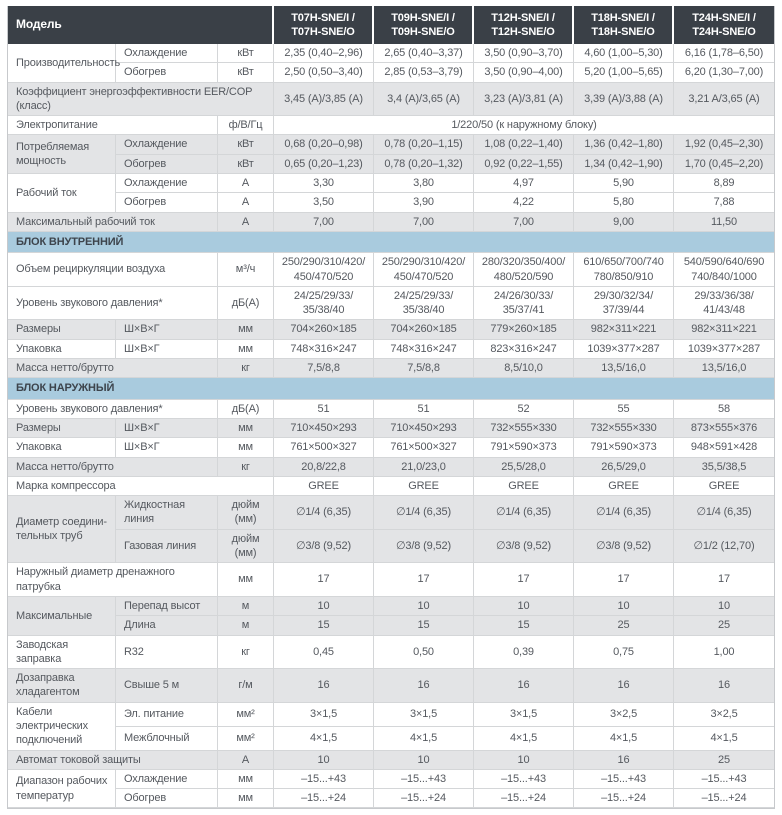 The width and height of the screenshot is (782, 815). What do you see at coordinates (324, 184) in the screenshot?
I see `value-cell: 3,30` at bounding box center [324, 184].